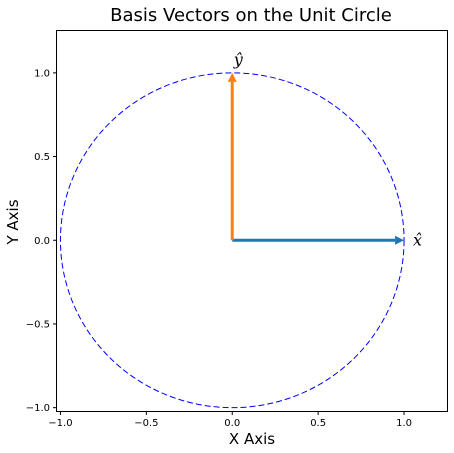 Image resolution: width=454 pixels, height=453 pixels. Describe the element at coordinates (251, 15) in the screenshot. I see `chart-title: Basis Vectors on the Unit Circle` at that location.